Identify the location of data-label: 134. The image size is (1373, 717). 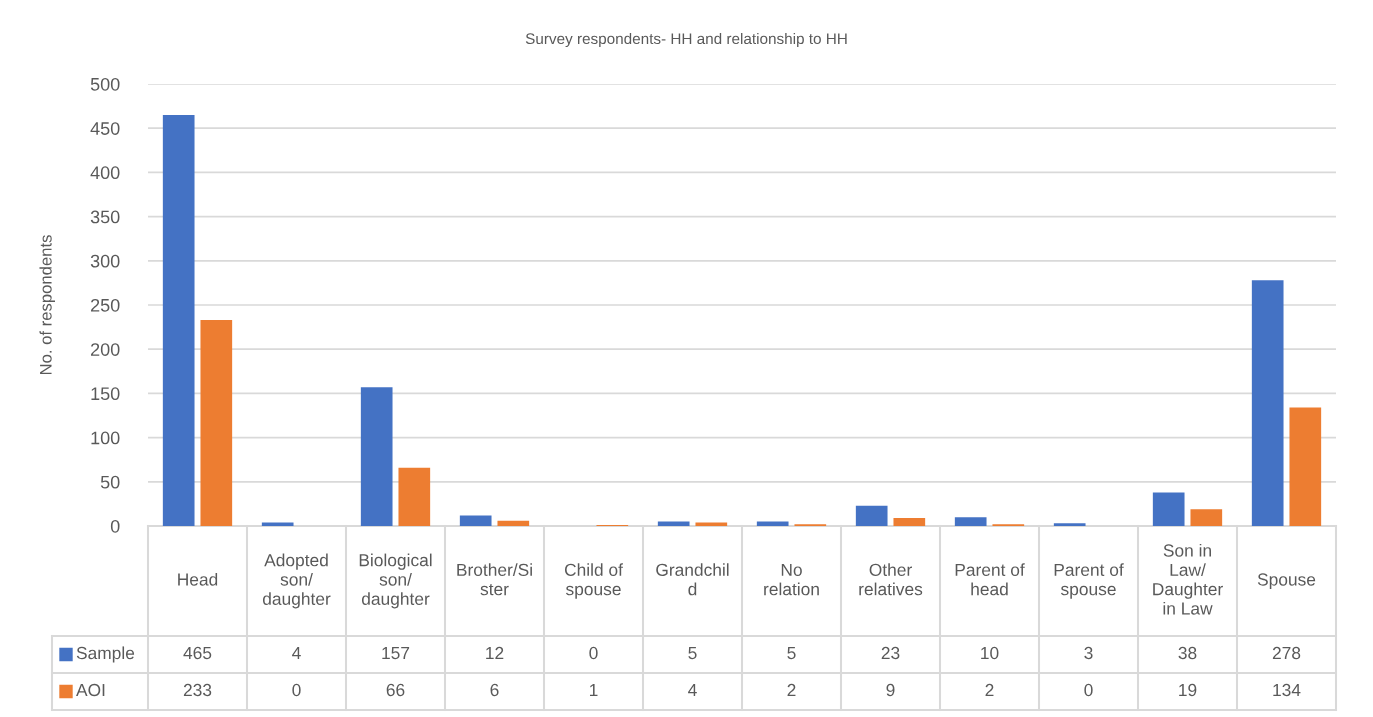
(1287, 690).